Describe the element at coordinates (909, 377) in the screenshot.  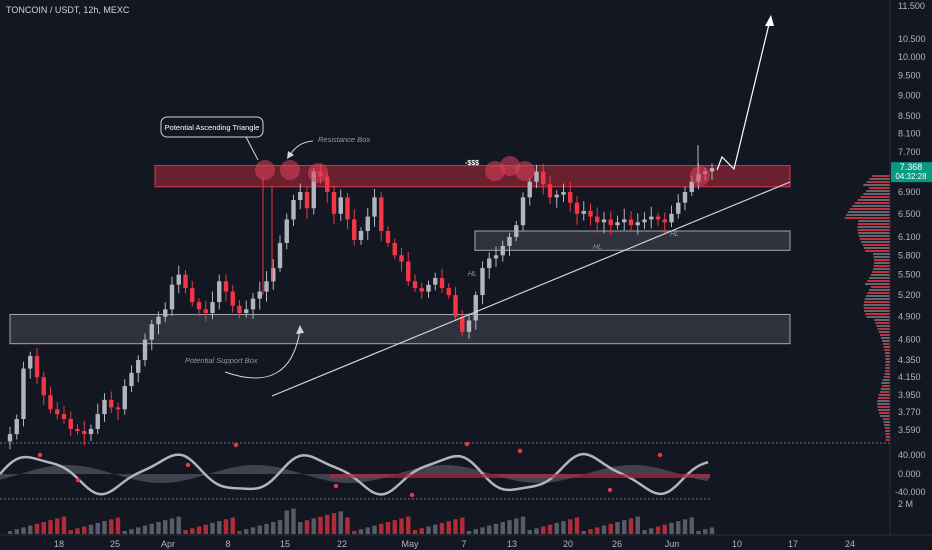
I see `price-tick: 4.150` at that location.